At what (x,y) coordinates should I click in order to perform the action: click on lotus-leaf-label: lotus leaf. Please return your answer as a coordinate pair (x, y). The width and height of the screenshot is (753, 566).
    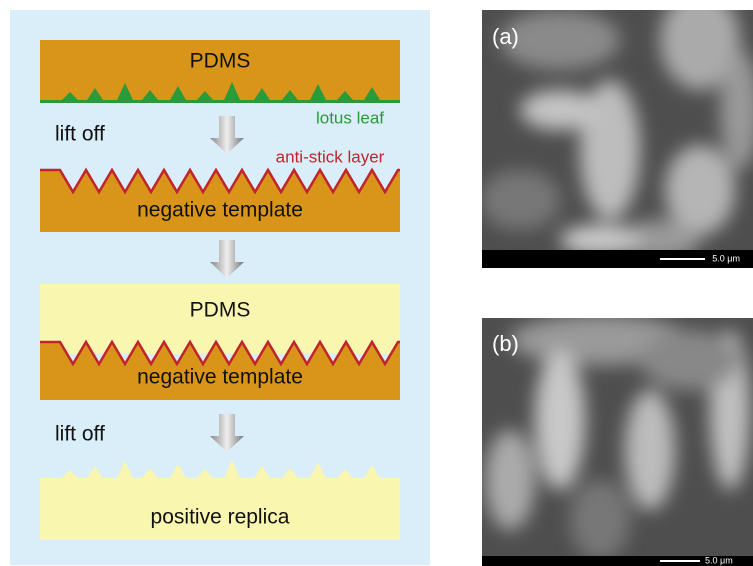
    Looking at the image, I should click on (350, 117).